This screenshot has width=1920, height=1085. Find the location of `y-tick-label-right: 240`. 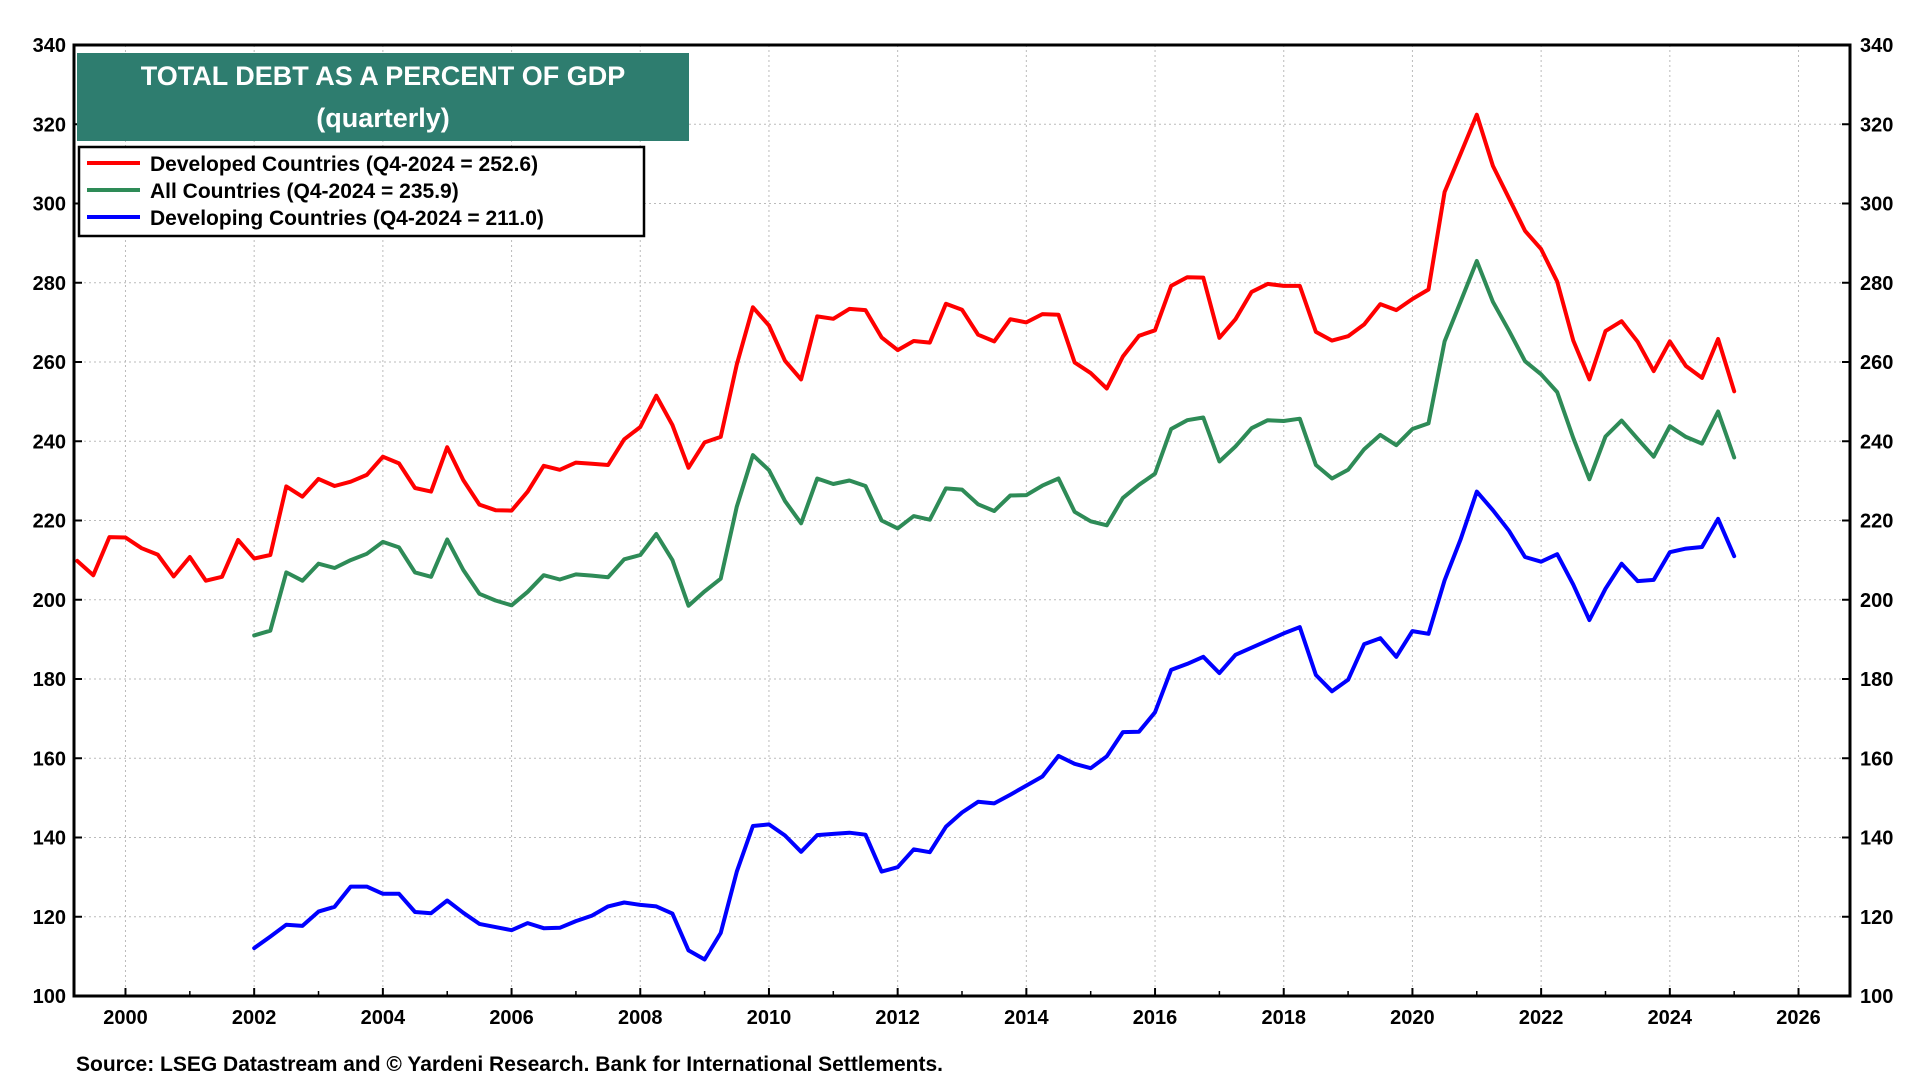

y-tick-label-right: 240 is located at coordinates (1876, 442).